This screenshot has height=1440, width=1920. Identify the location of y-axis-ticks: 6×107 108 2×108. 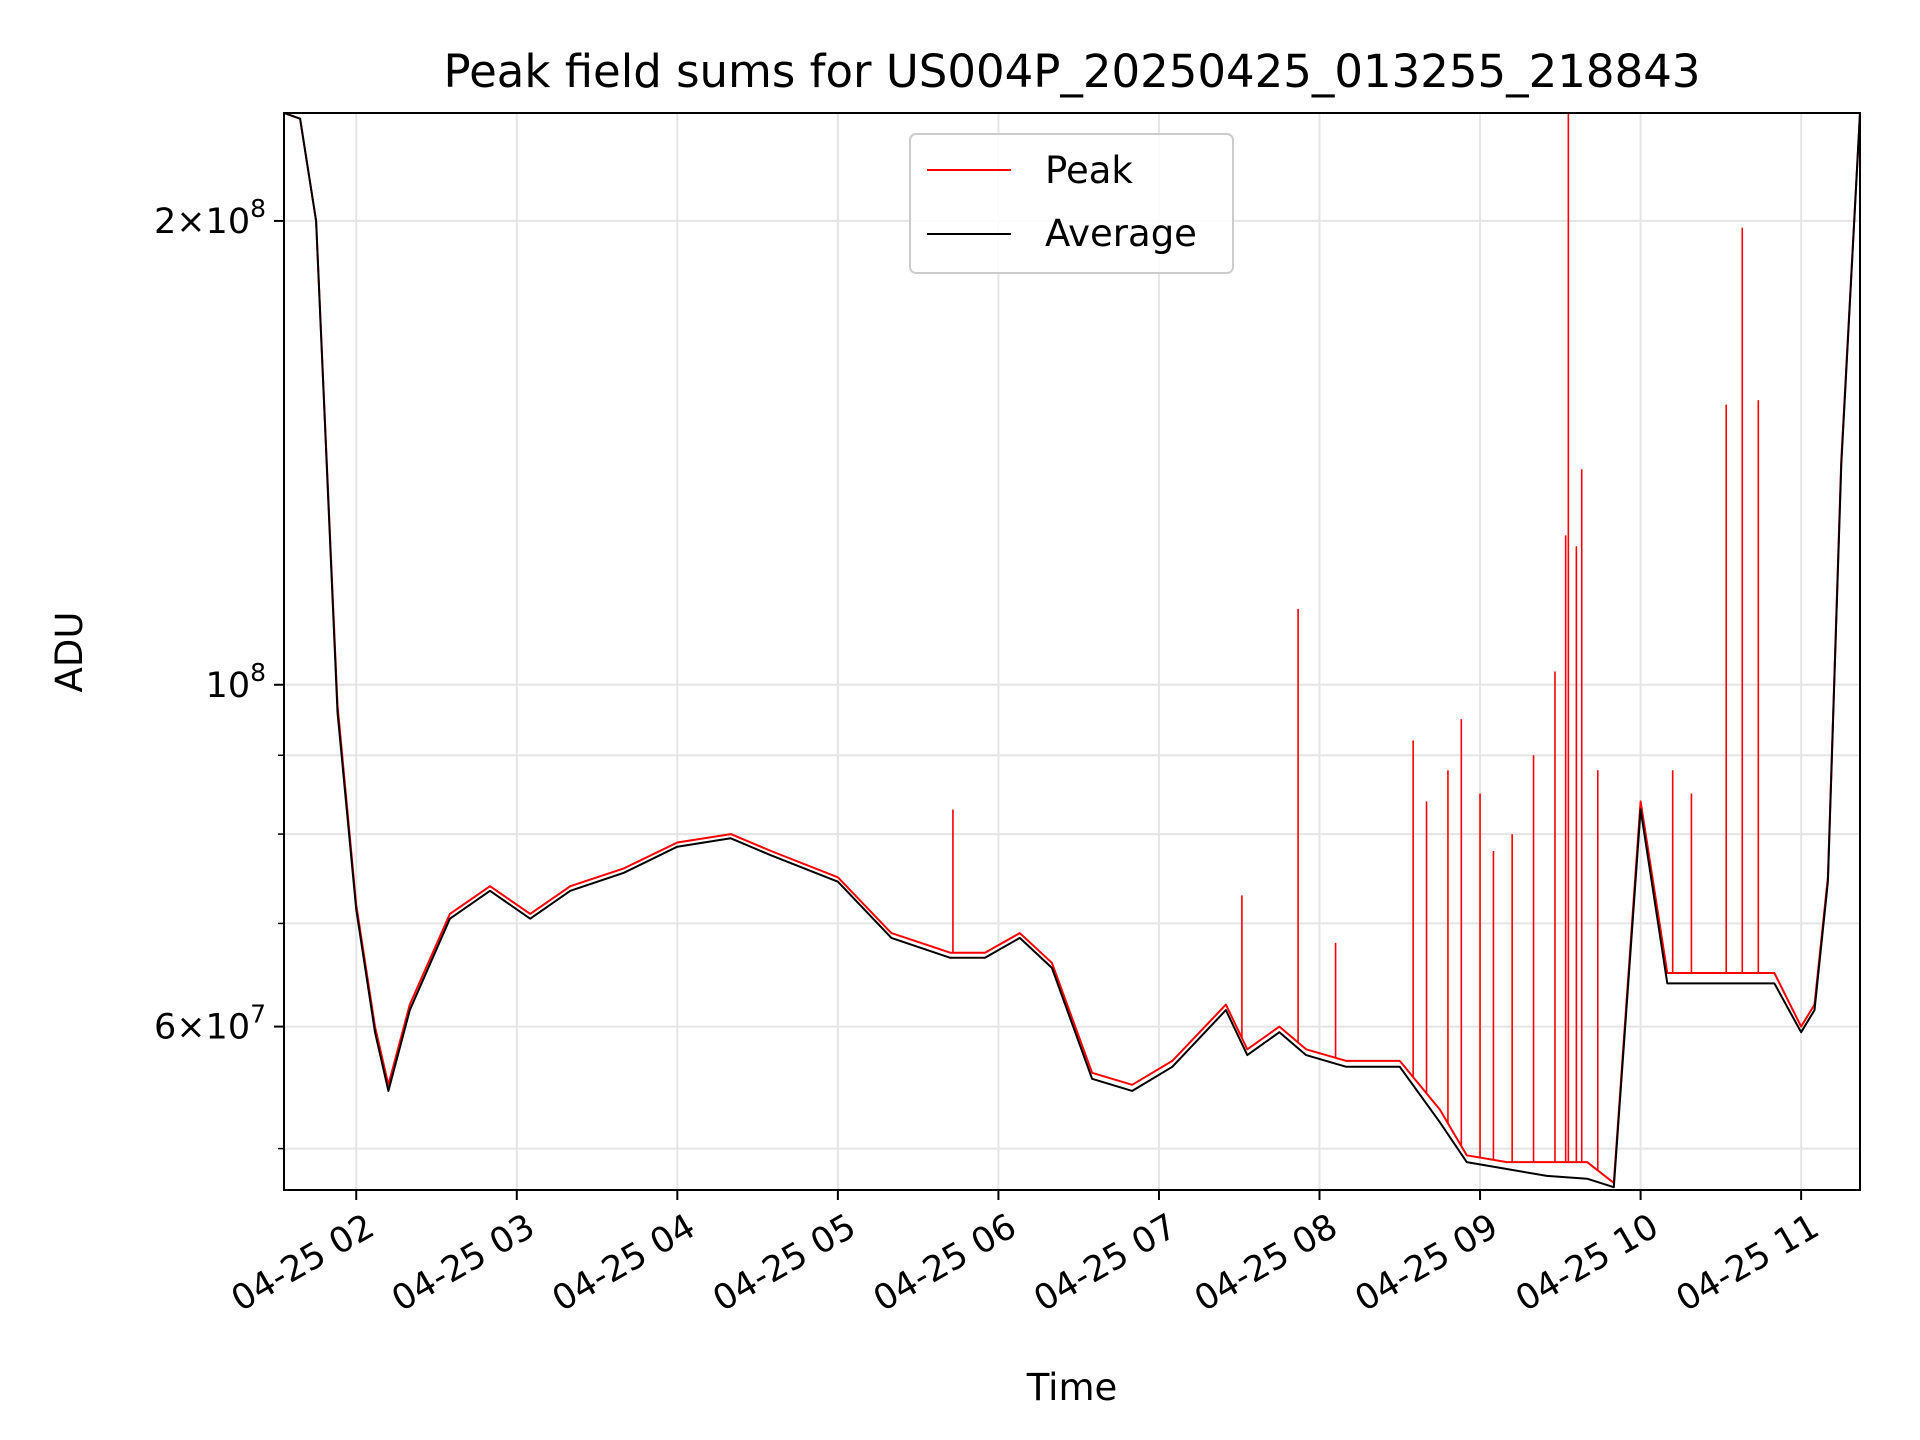
(219, 672).